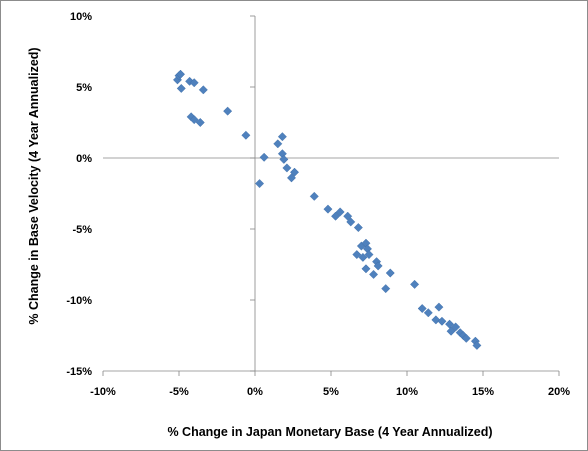  What do you see at coordinates (82, 230) in the screenshot?
I see `y-tick-label: -5%` at bounding box center [82, 230].